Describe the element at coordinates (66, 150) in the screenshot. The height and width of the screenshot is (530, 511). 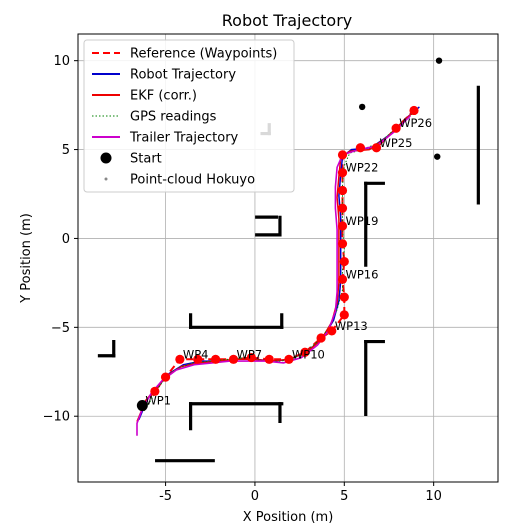
I see `y-tick-label: 5` at that location.